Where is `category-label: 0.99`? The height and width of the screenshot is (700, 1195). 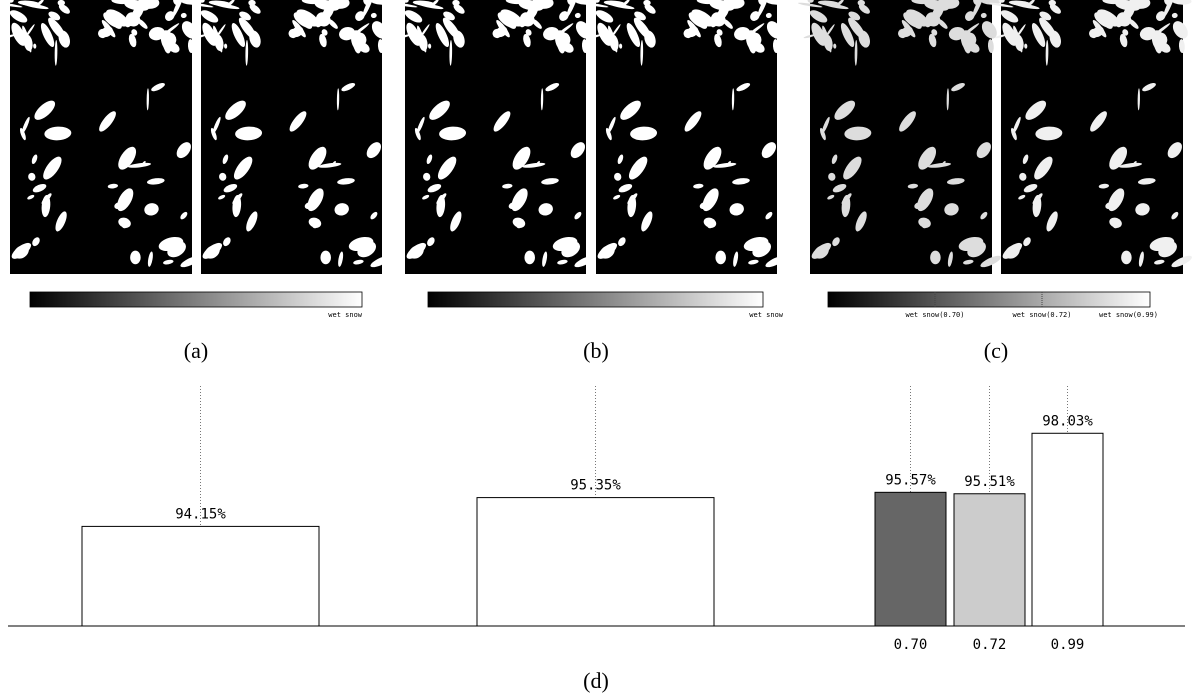
category-label: 0.99 is located at coordinates (1068, 645).